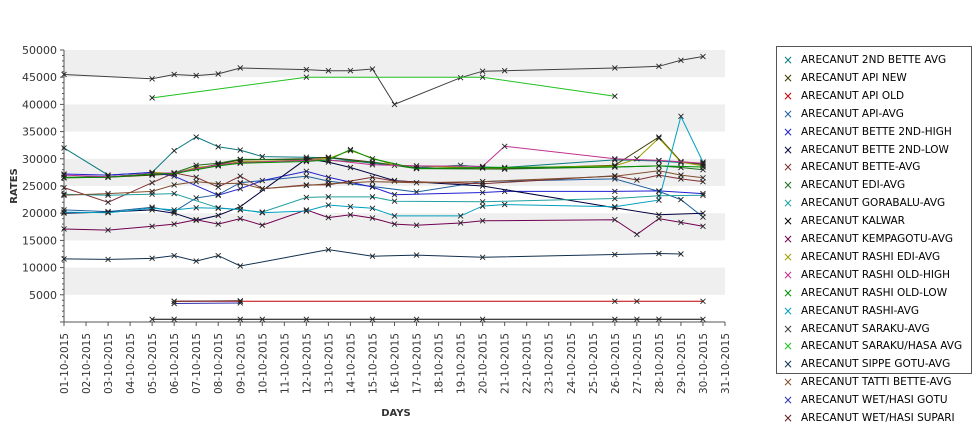 The image size is (975, 429). What do you see at coordinates (594, 363) in the screenshot?
I see `x-tick-label: 25-10-2015` at bounding box center [594, 363].